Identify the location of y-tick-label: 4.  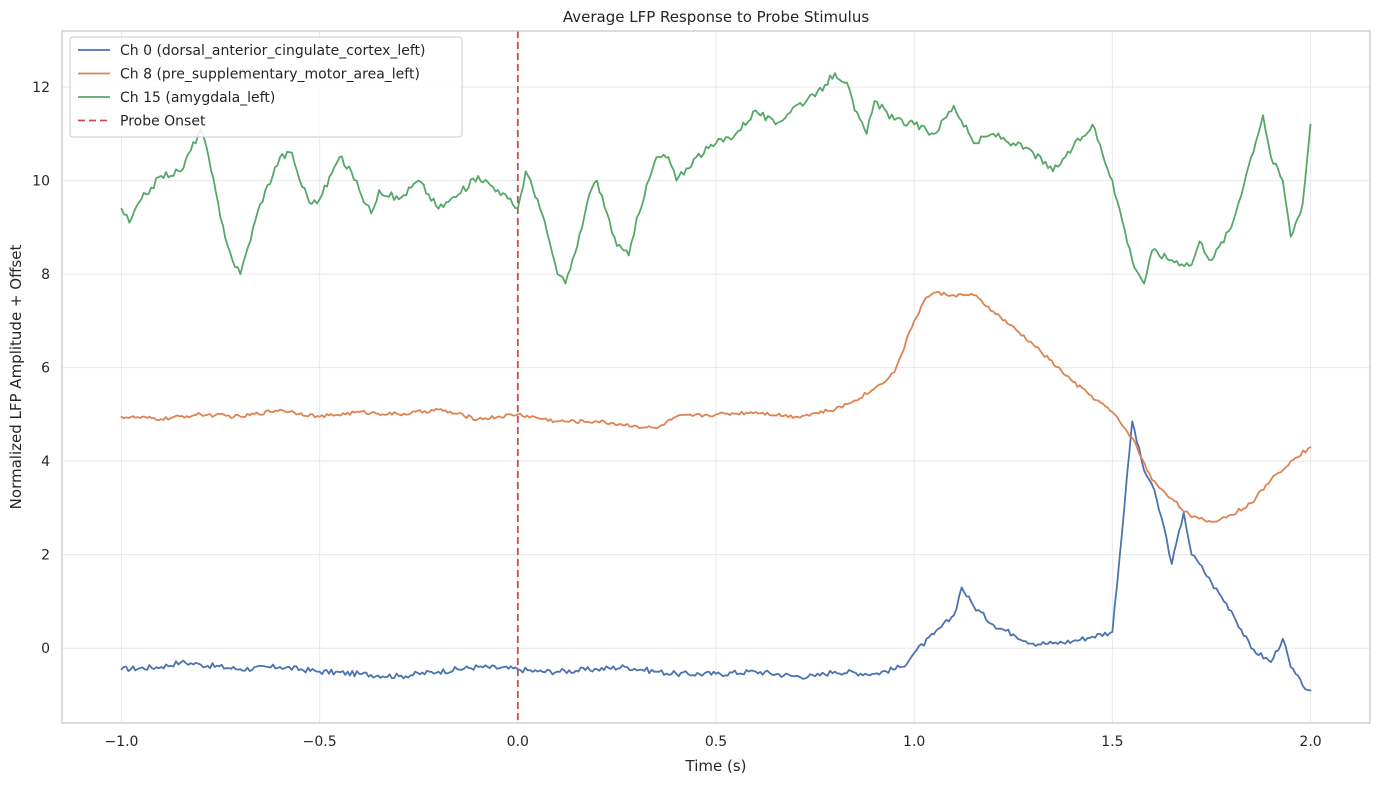
(45, 462).